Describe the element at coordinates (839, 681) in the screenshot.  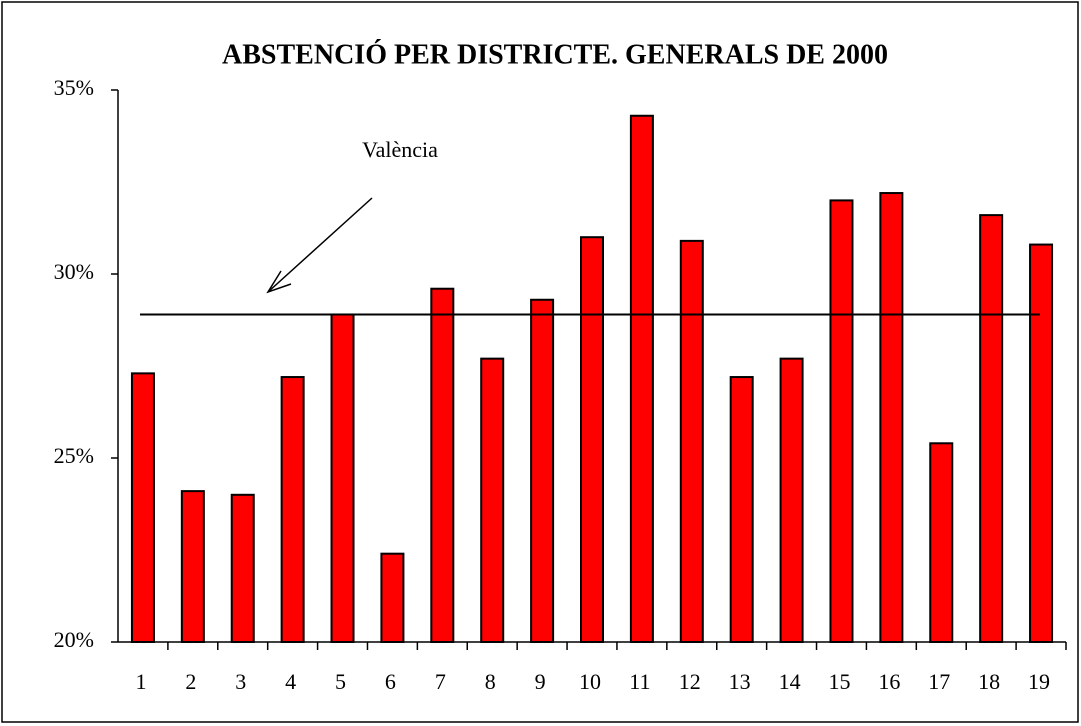
I see `x-tick-label: 15` at that location.